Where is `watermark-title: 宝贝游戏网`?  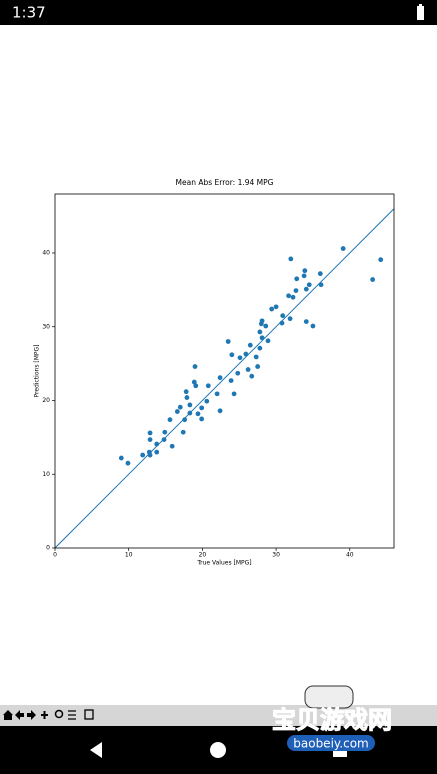
watermark-title: 宝贝游戏网 is located at coordinates (332, 720).